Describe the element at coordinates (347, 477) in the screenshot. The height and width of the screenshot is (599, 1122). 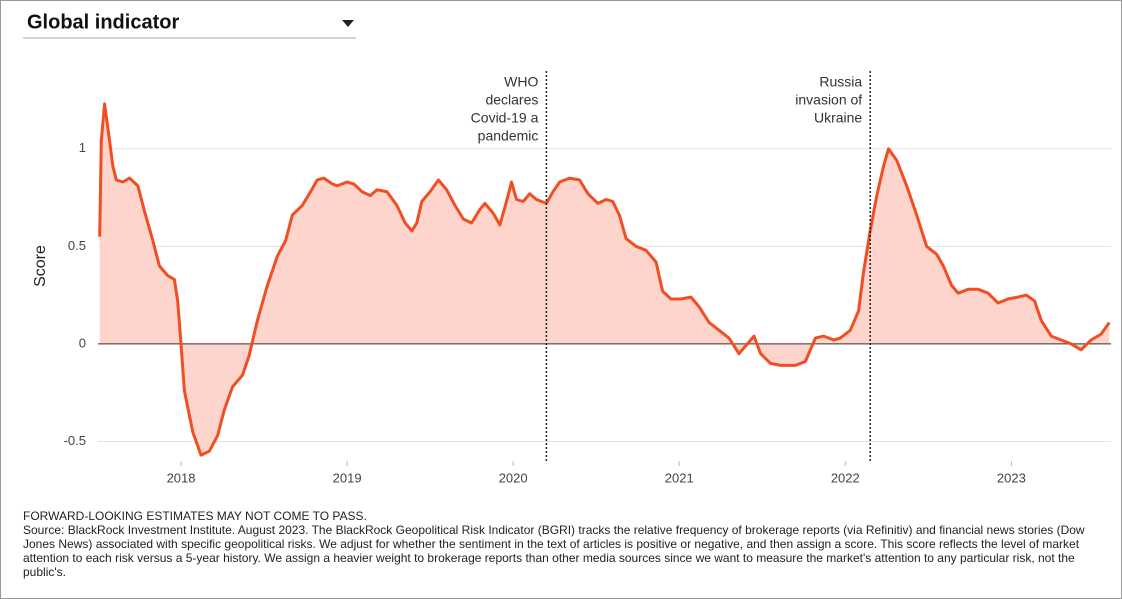
I see `x-tick-label: 2019` at that location.